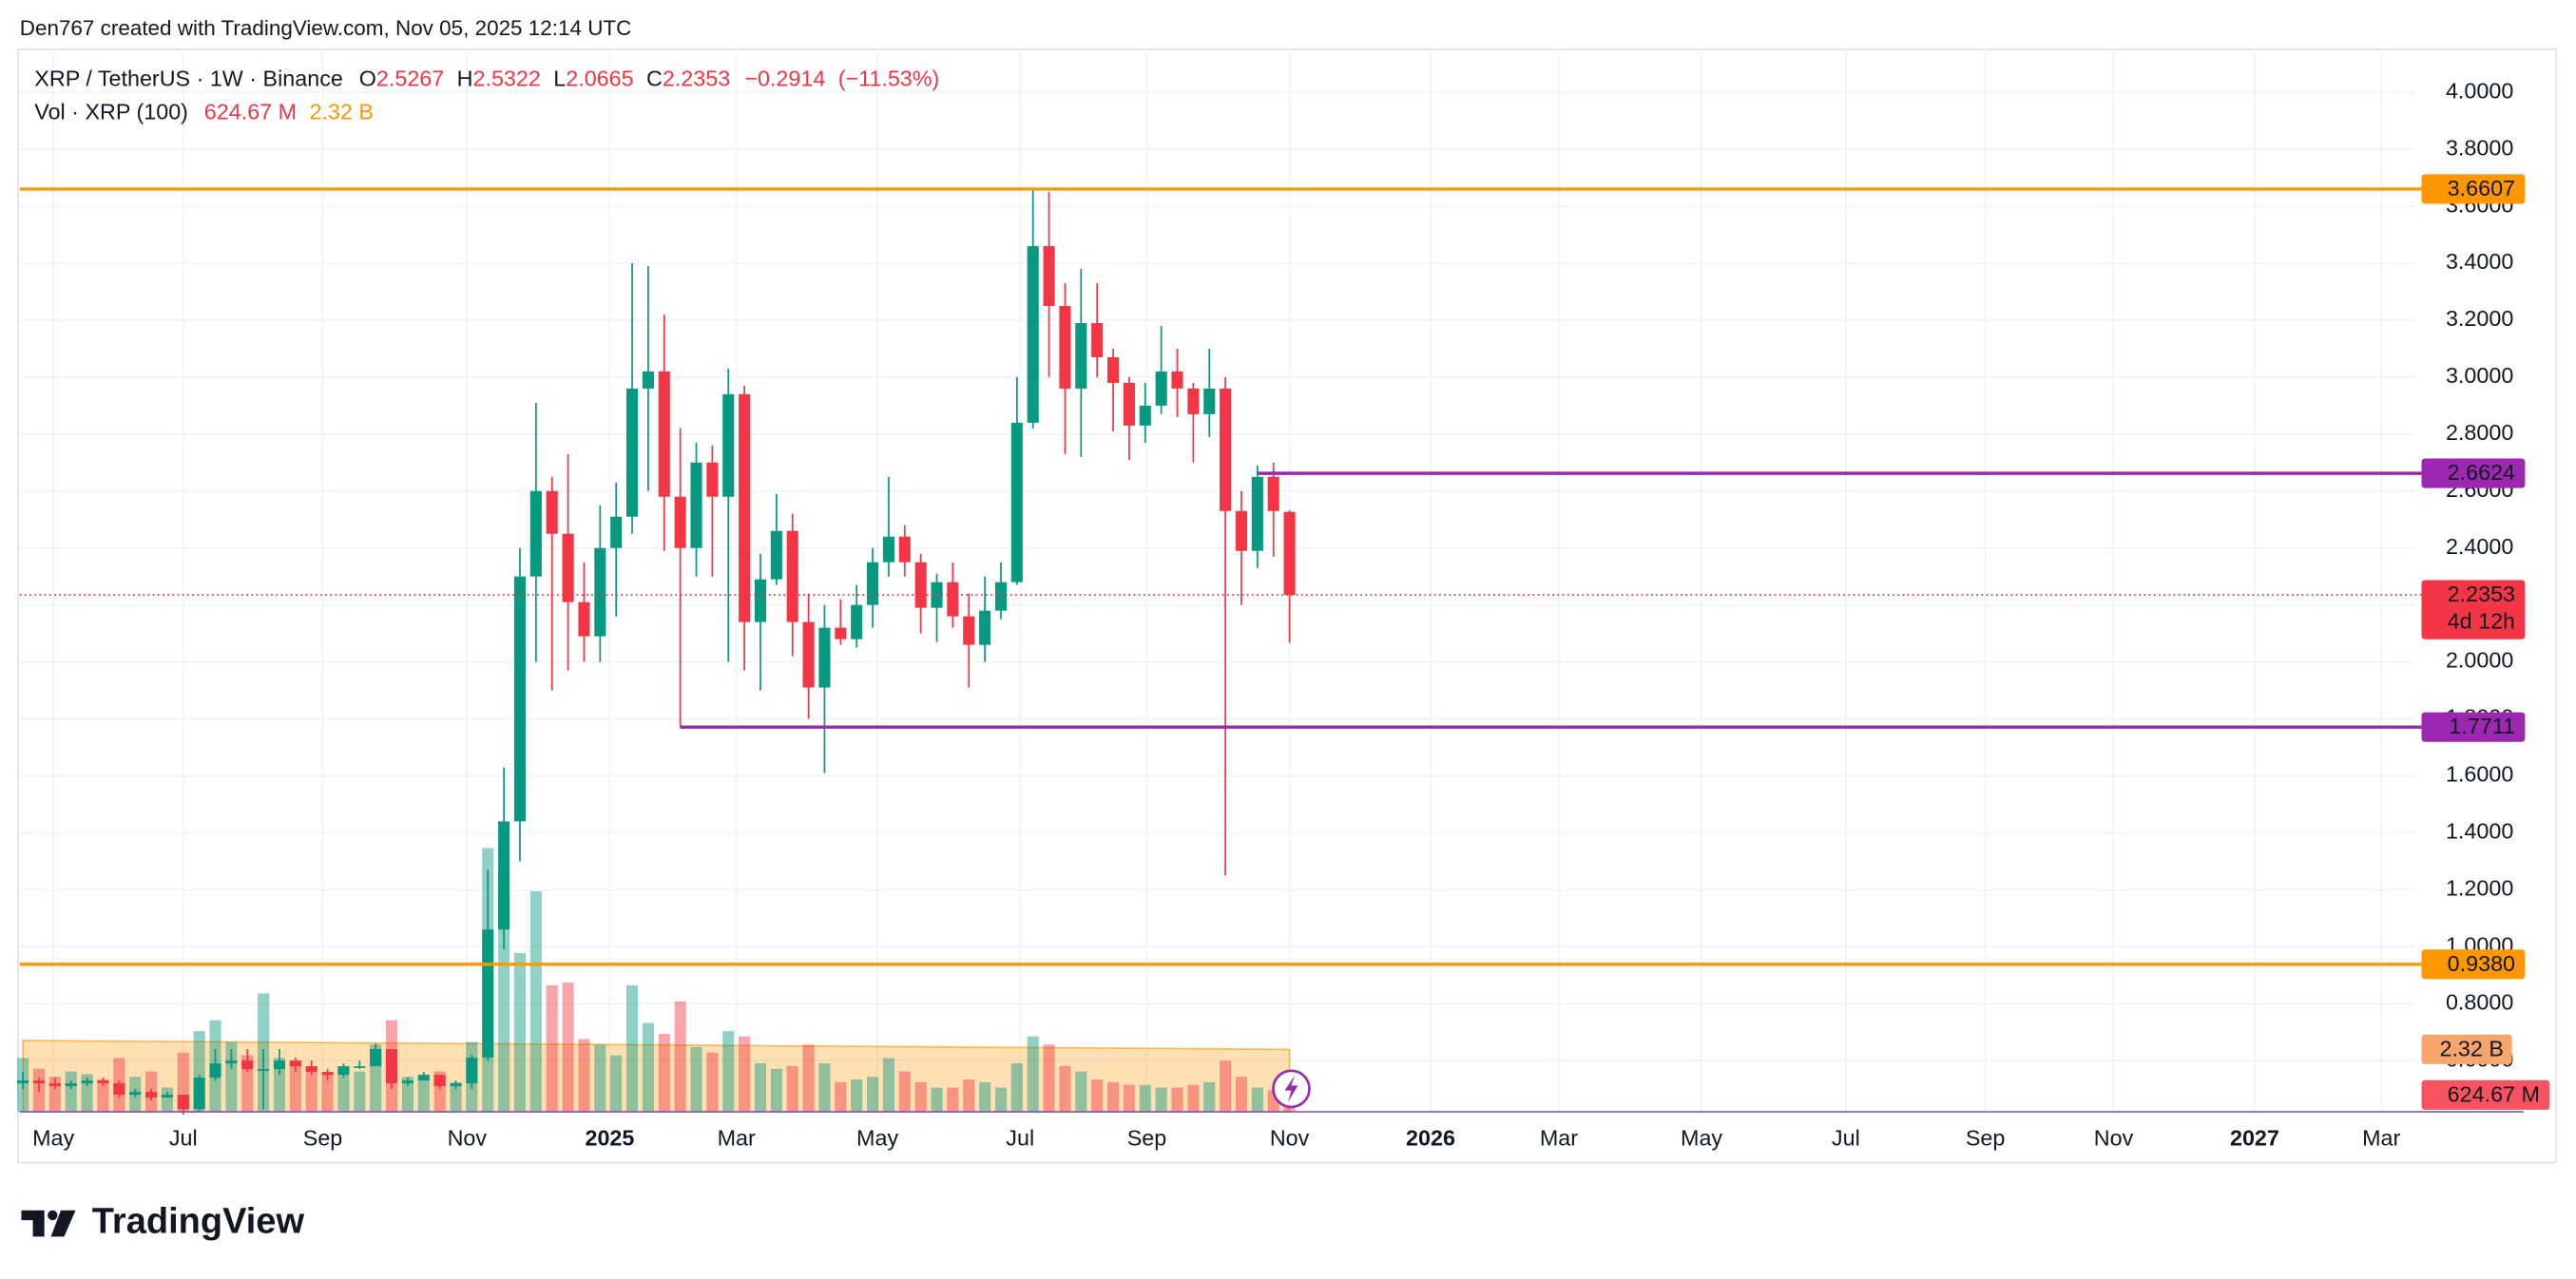  I want to click on volume-ma-badge-label: 2.32 B, so click(2471, 1048).